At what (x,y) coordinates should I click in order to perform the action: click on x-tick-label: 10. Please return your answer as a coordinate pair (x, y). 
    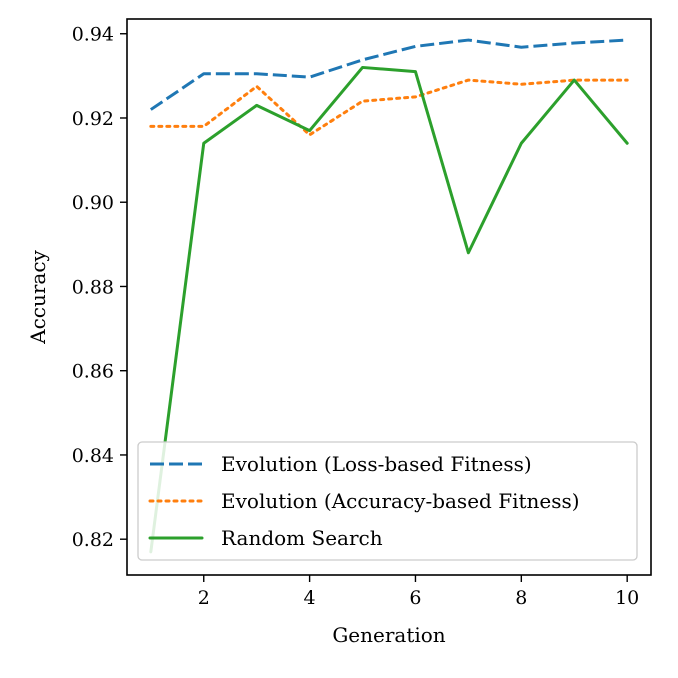
    Looking at the image, I should click on (627, 598).